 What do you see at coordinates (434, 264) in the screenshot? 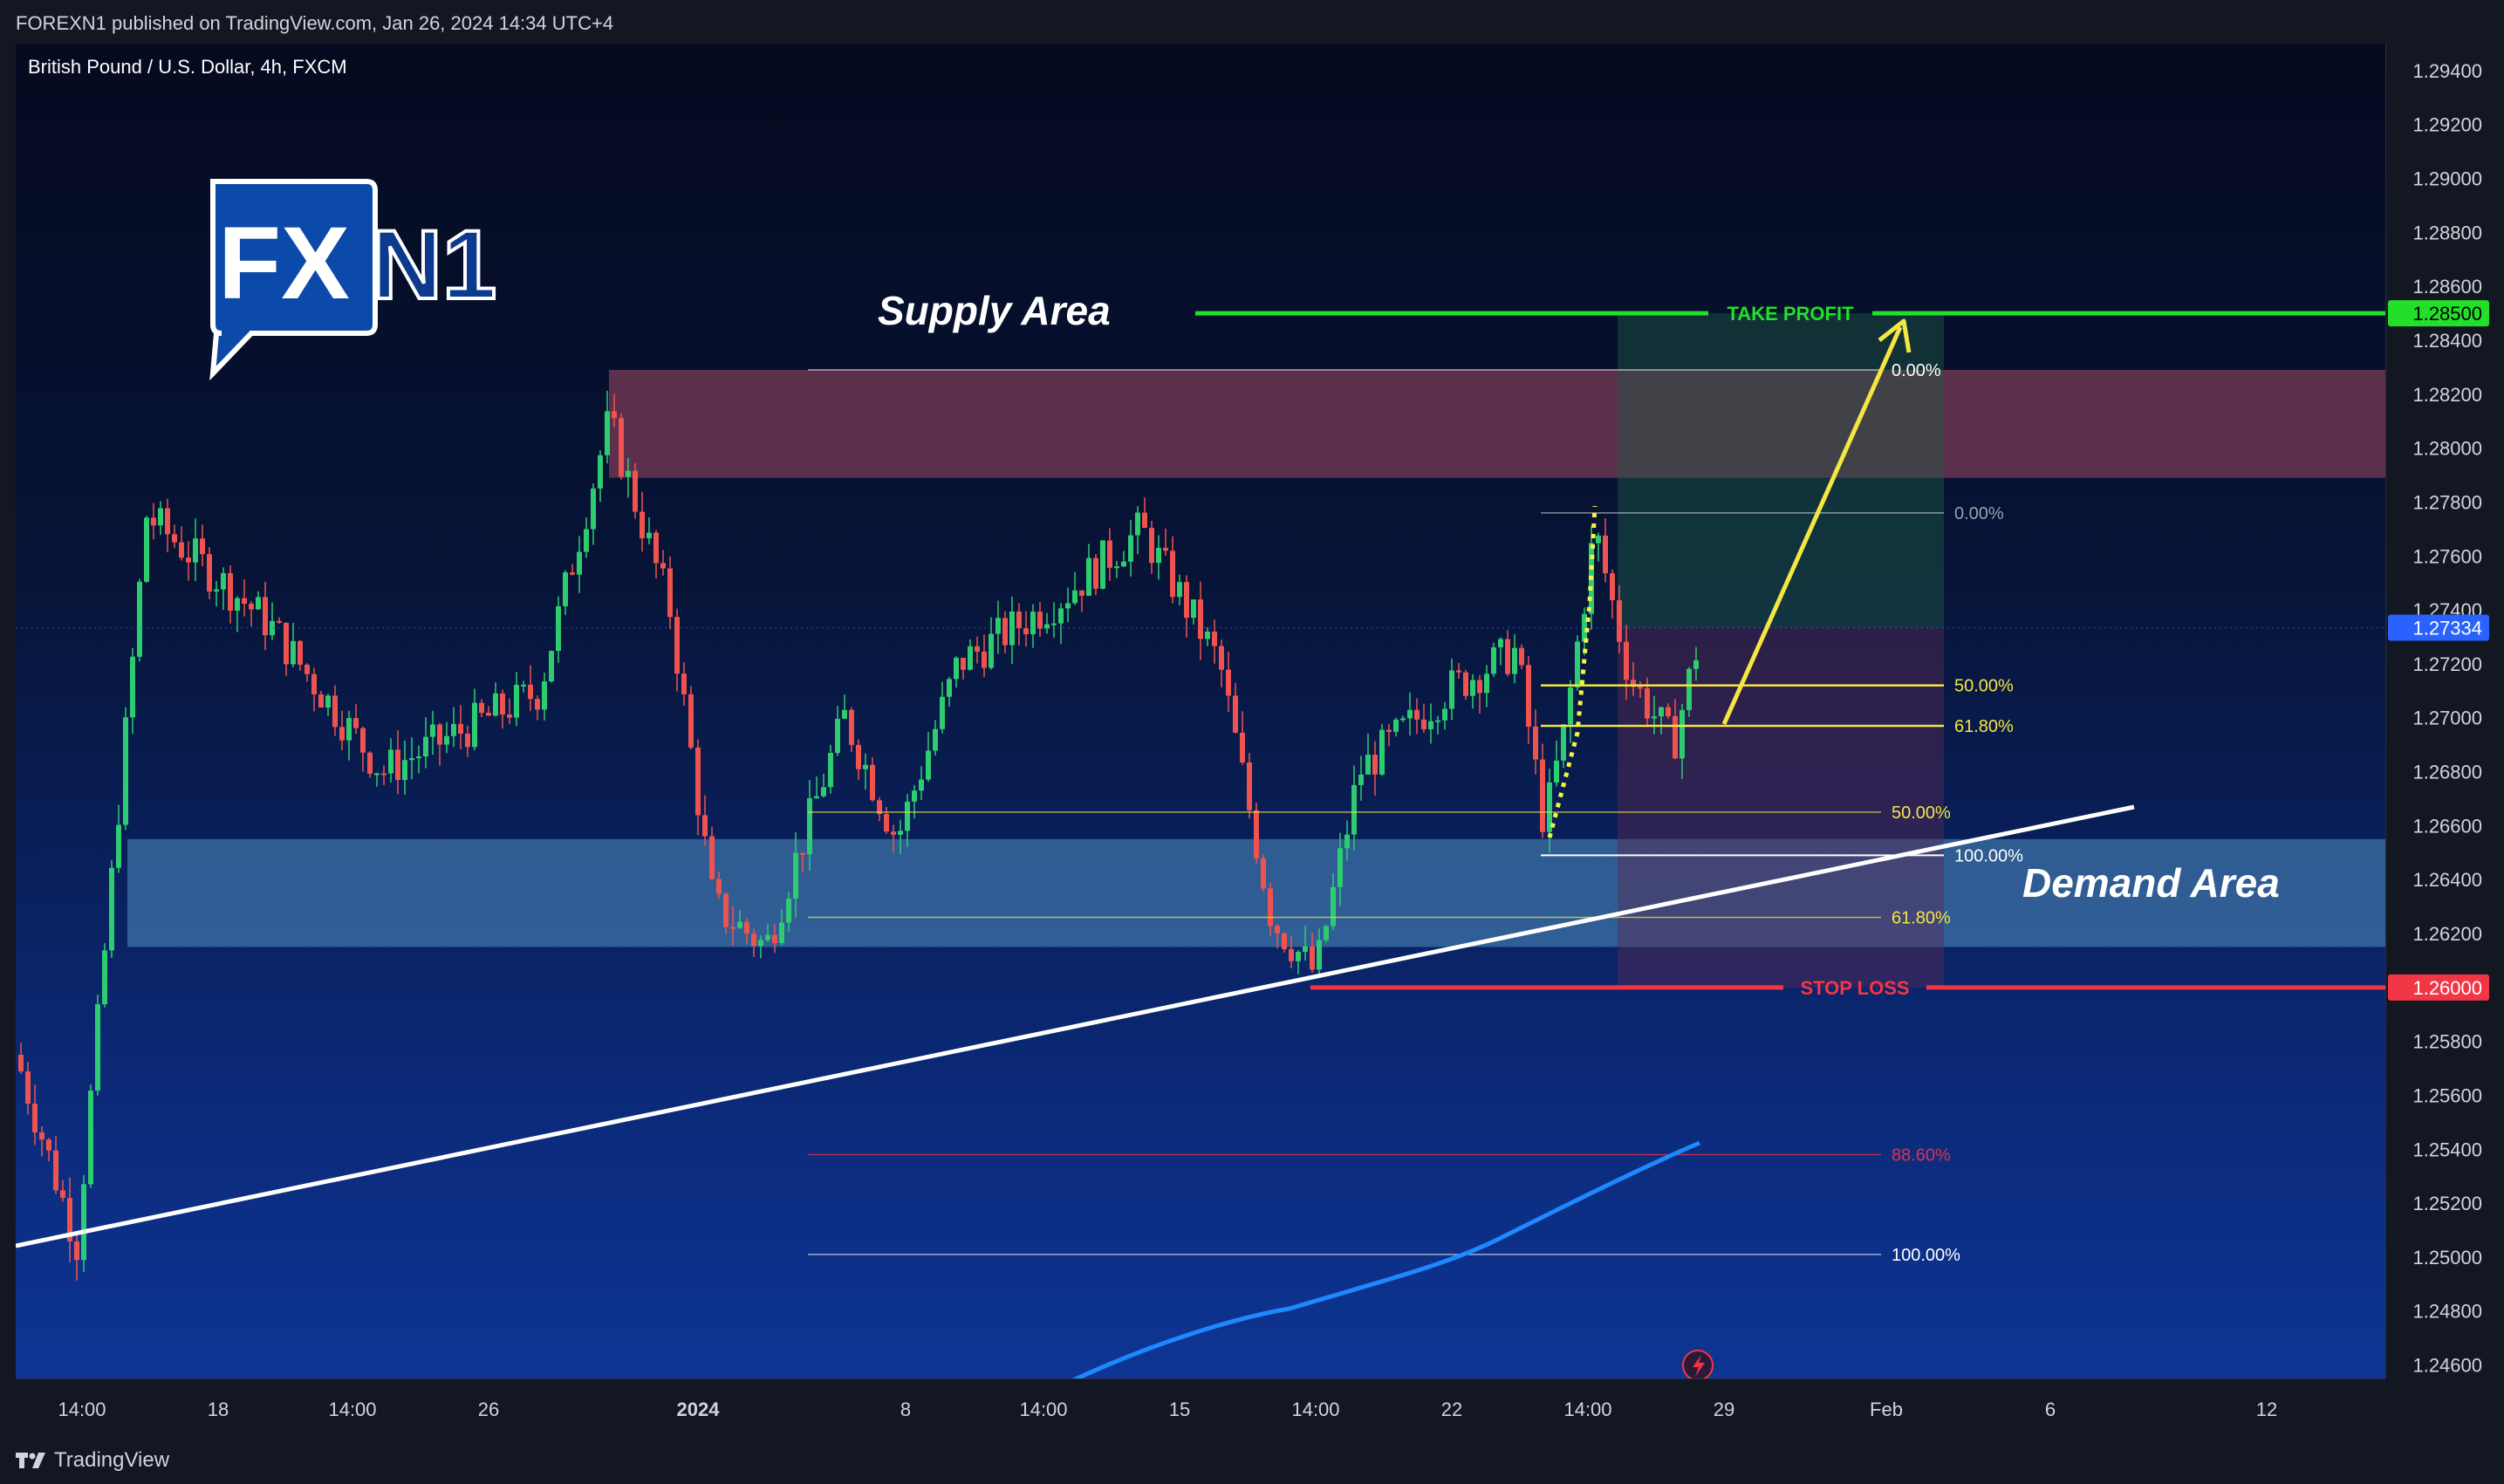
I see `logo-n1-text: N1` at bounding box center [434, 264].